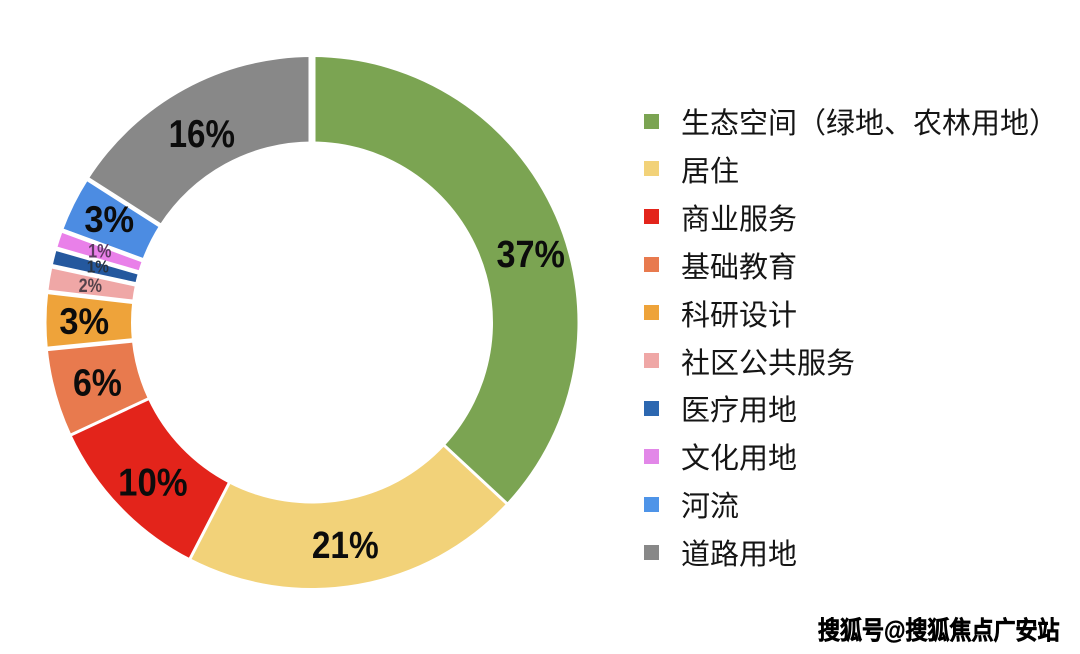  What do you see at coordinates (91, 286) in the screenshot?
I see `svg-text: 2%` at bounding box center [91, 286].